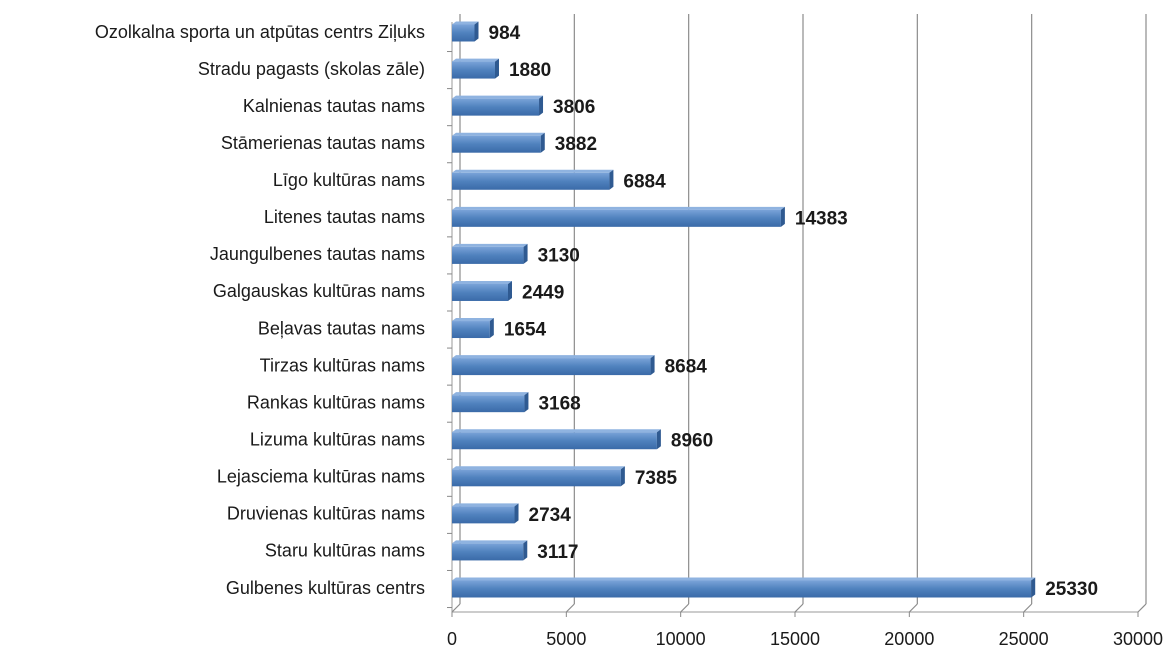  What do you see at coordinates (325, 588) in the screenshot?
I see `y-tick-label: Gulbenes kultūras centrs` at bounding box center [325, 588].